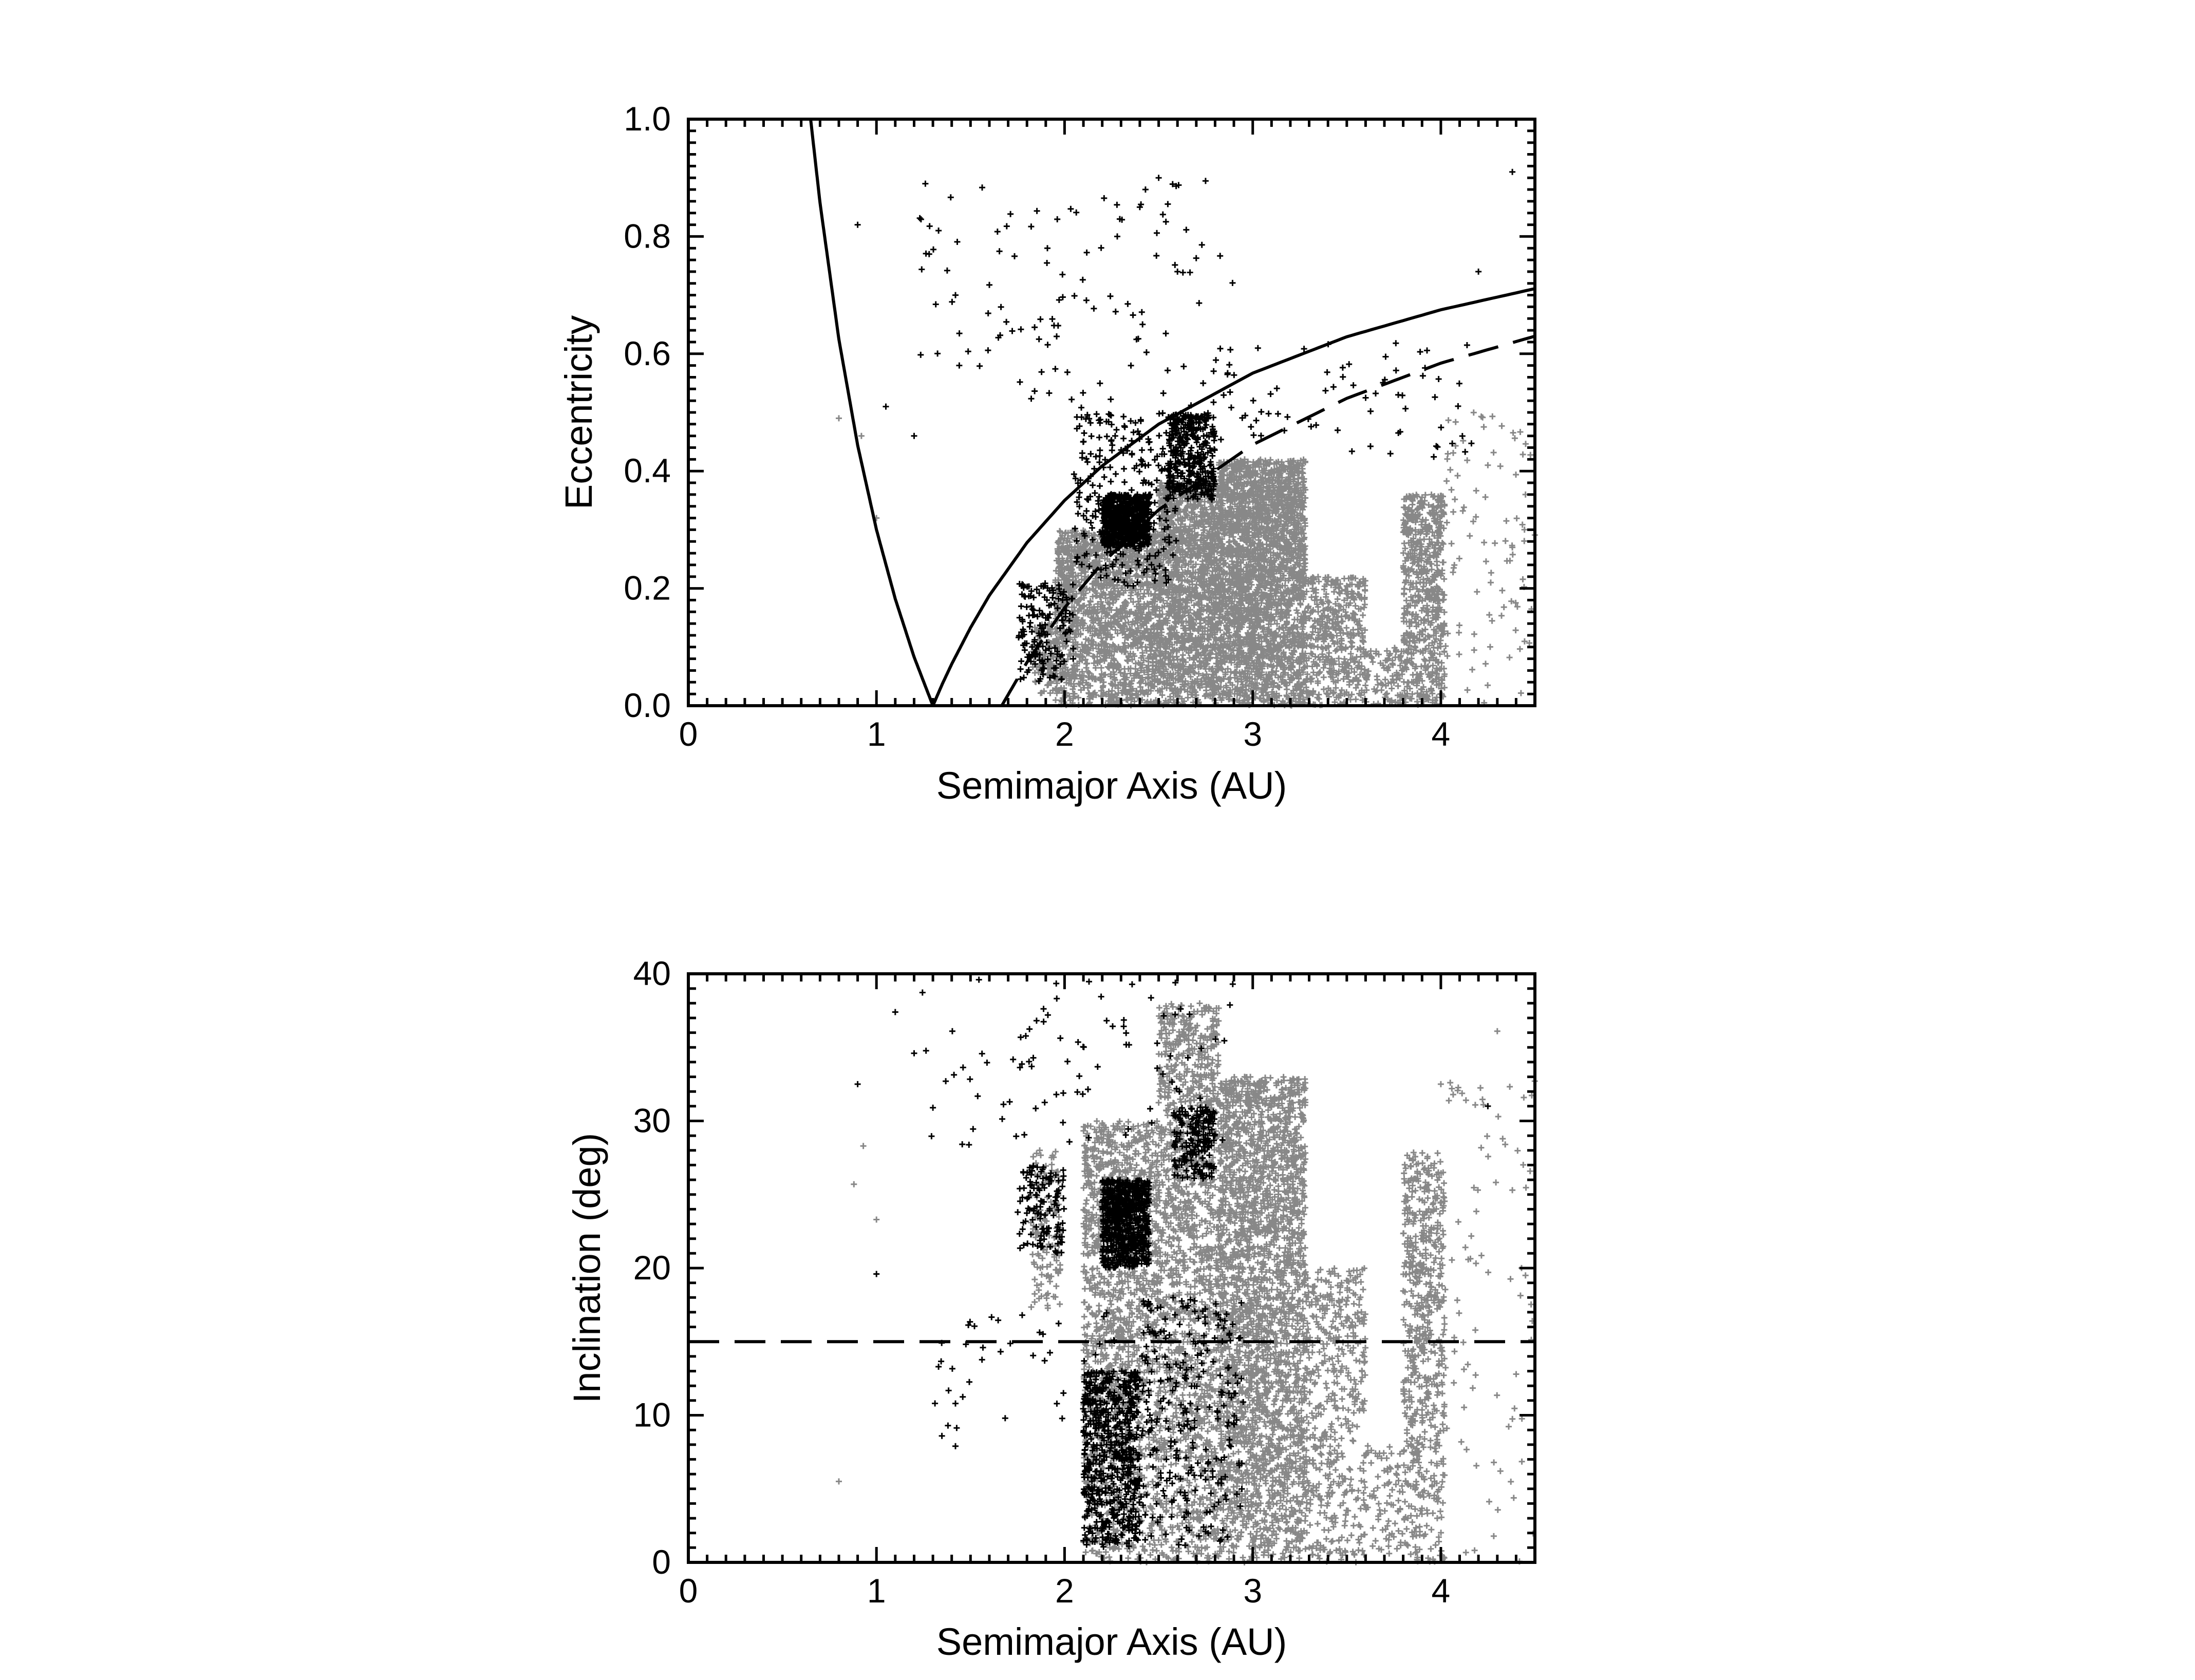 The image size is (2195, 1680). I want to click on eccentricity-y-tick-label: 0.2, so click(647, 588).